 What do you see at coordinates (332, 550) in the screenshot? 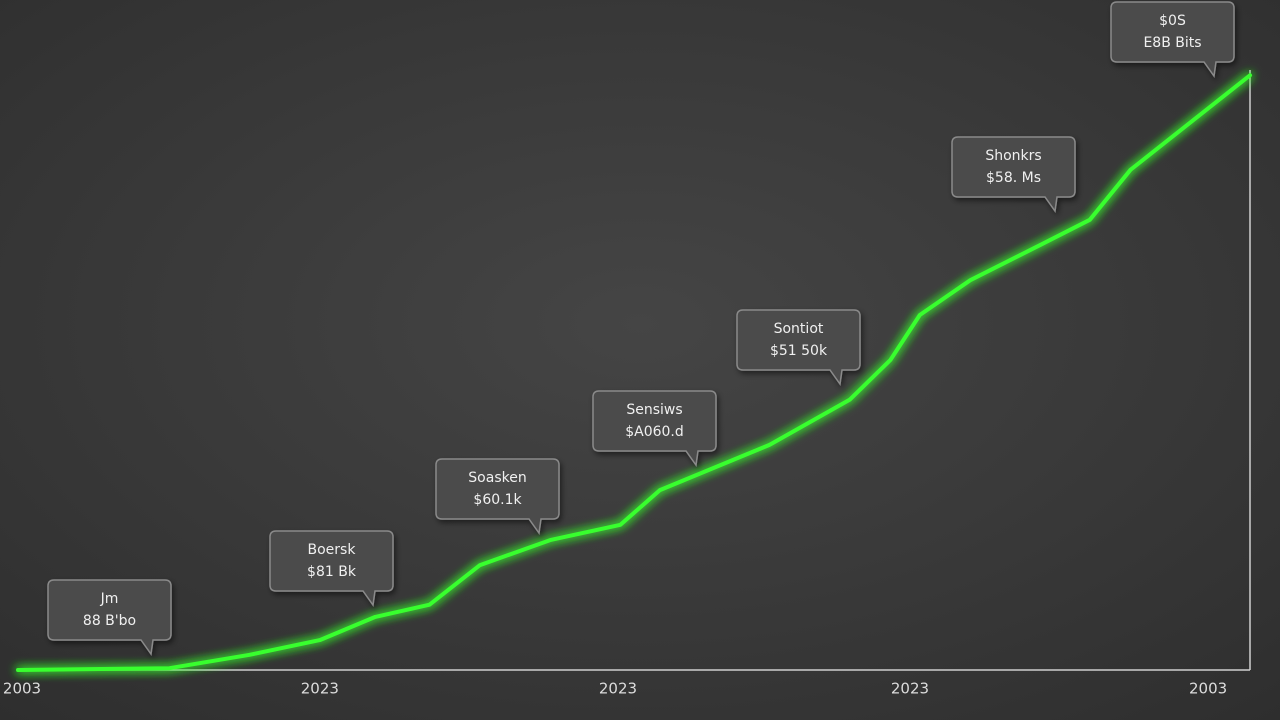
I see `callout-text: Boersk` at bounding box center [332, 550].